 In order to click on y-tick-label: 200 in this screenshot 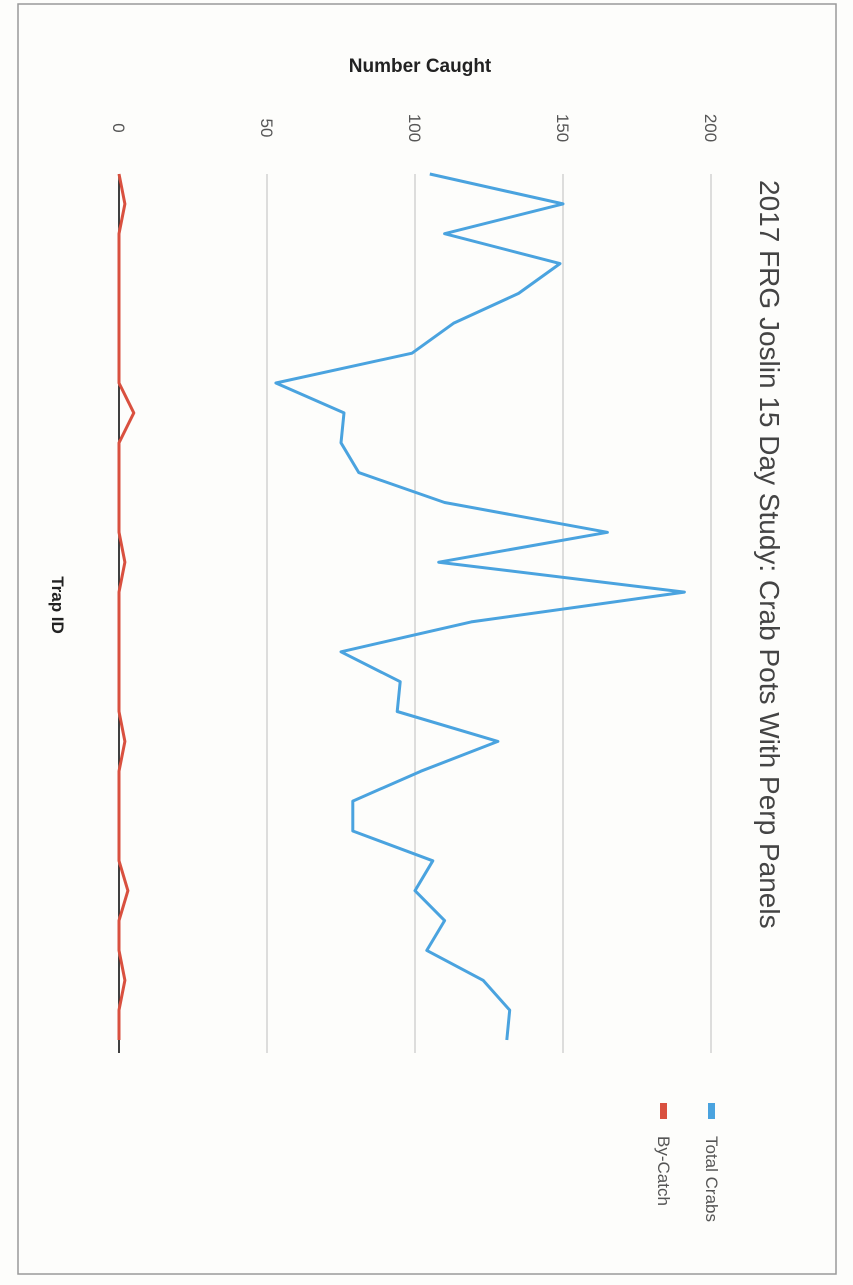, I will do `click(710, 128)`.